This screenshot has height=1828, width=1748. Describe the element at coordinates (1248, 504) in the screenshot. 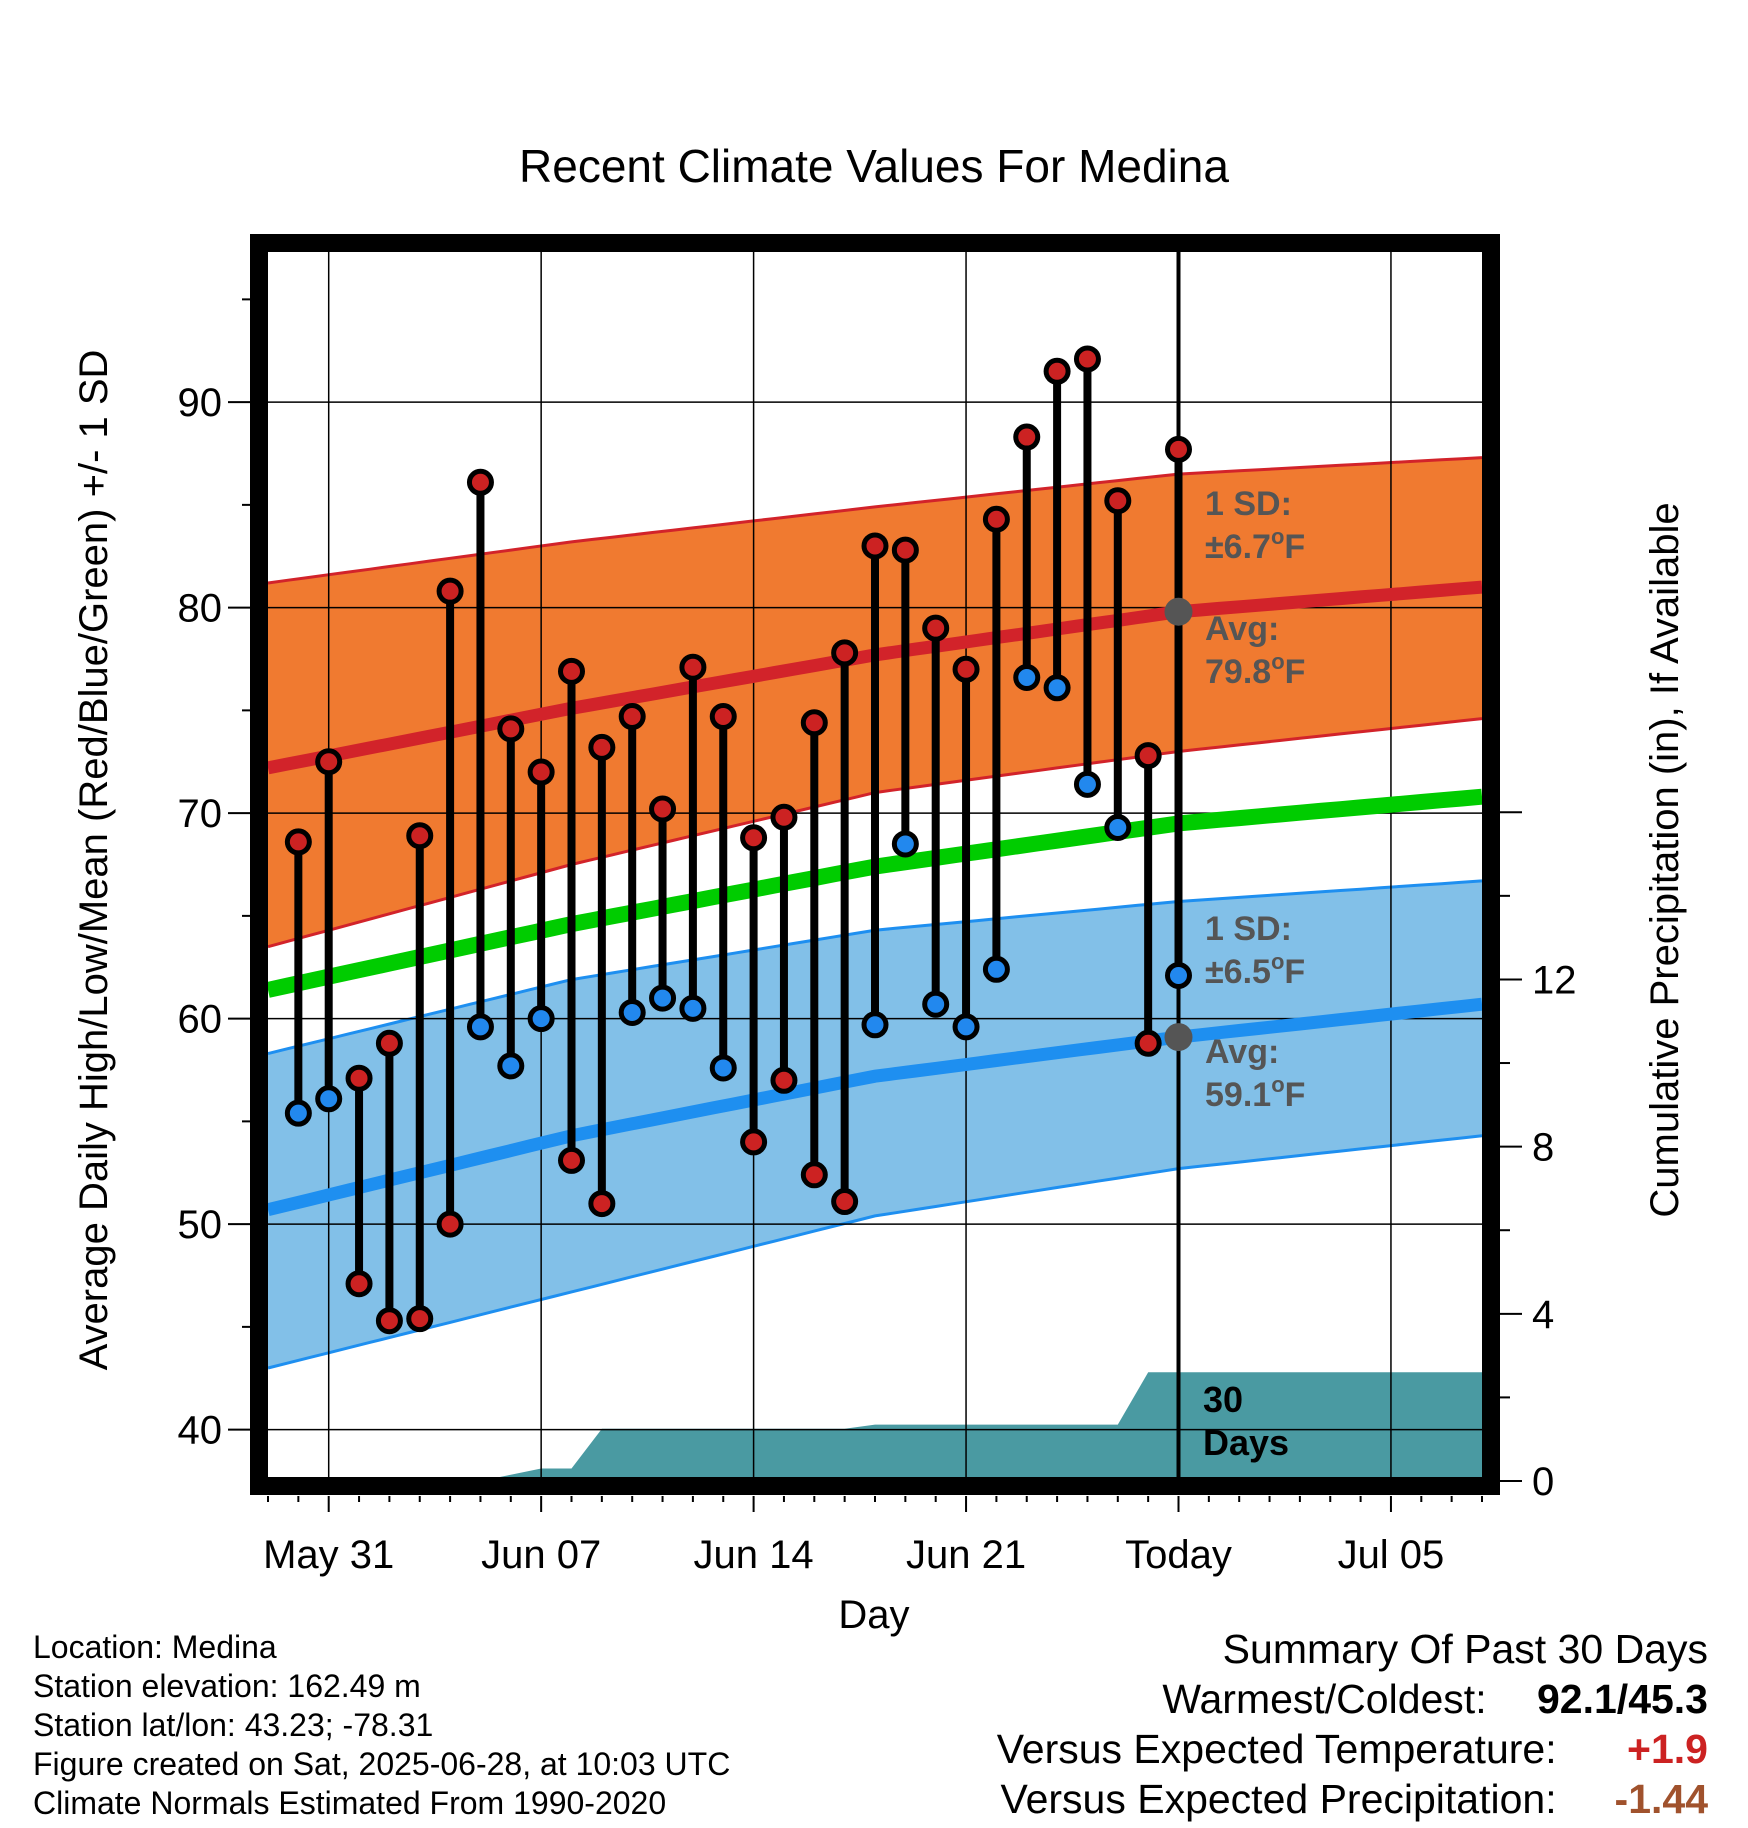

I see `high-sd-label: 1 SD:` at that location.